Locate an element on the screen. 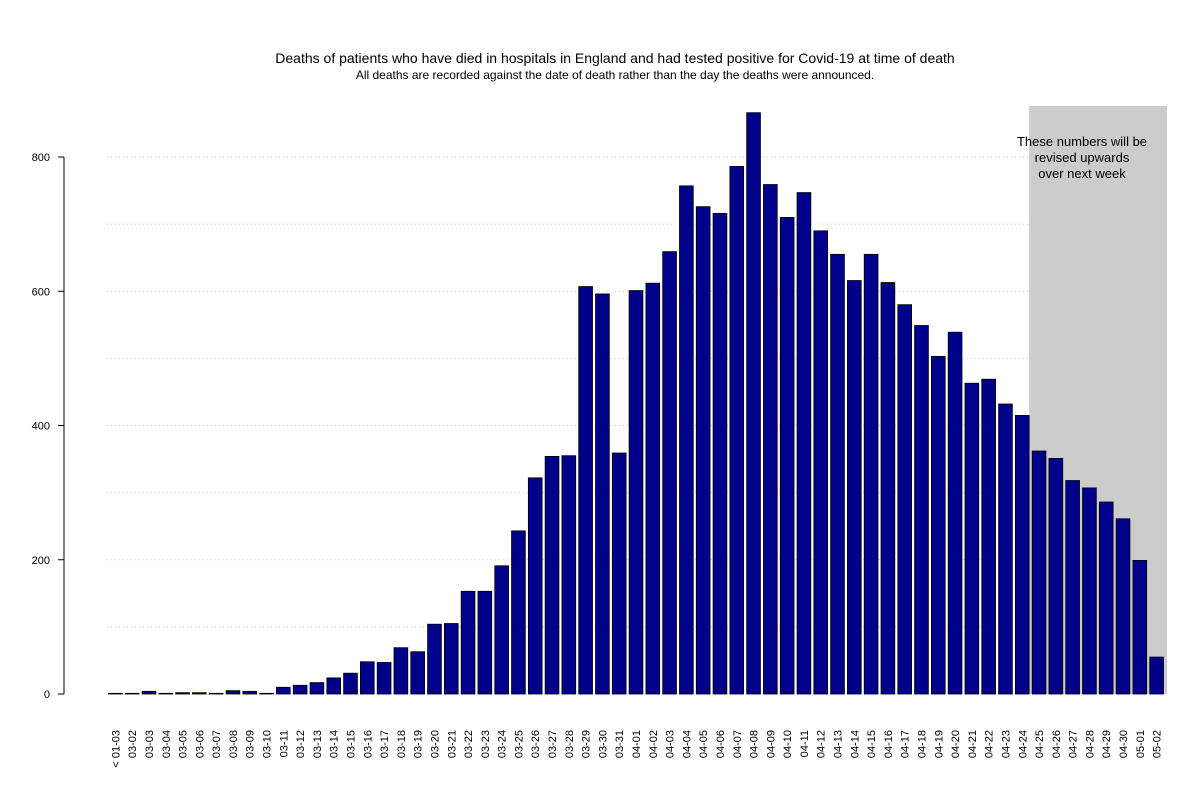 This screenshot has width=1200, height=800. x-tick-label: 04-20 is located at coordinates (956, 744).